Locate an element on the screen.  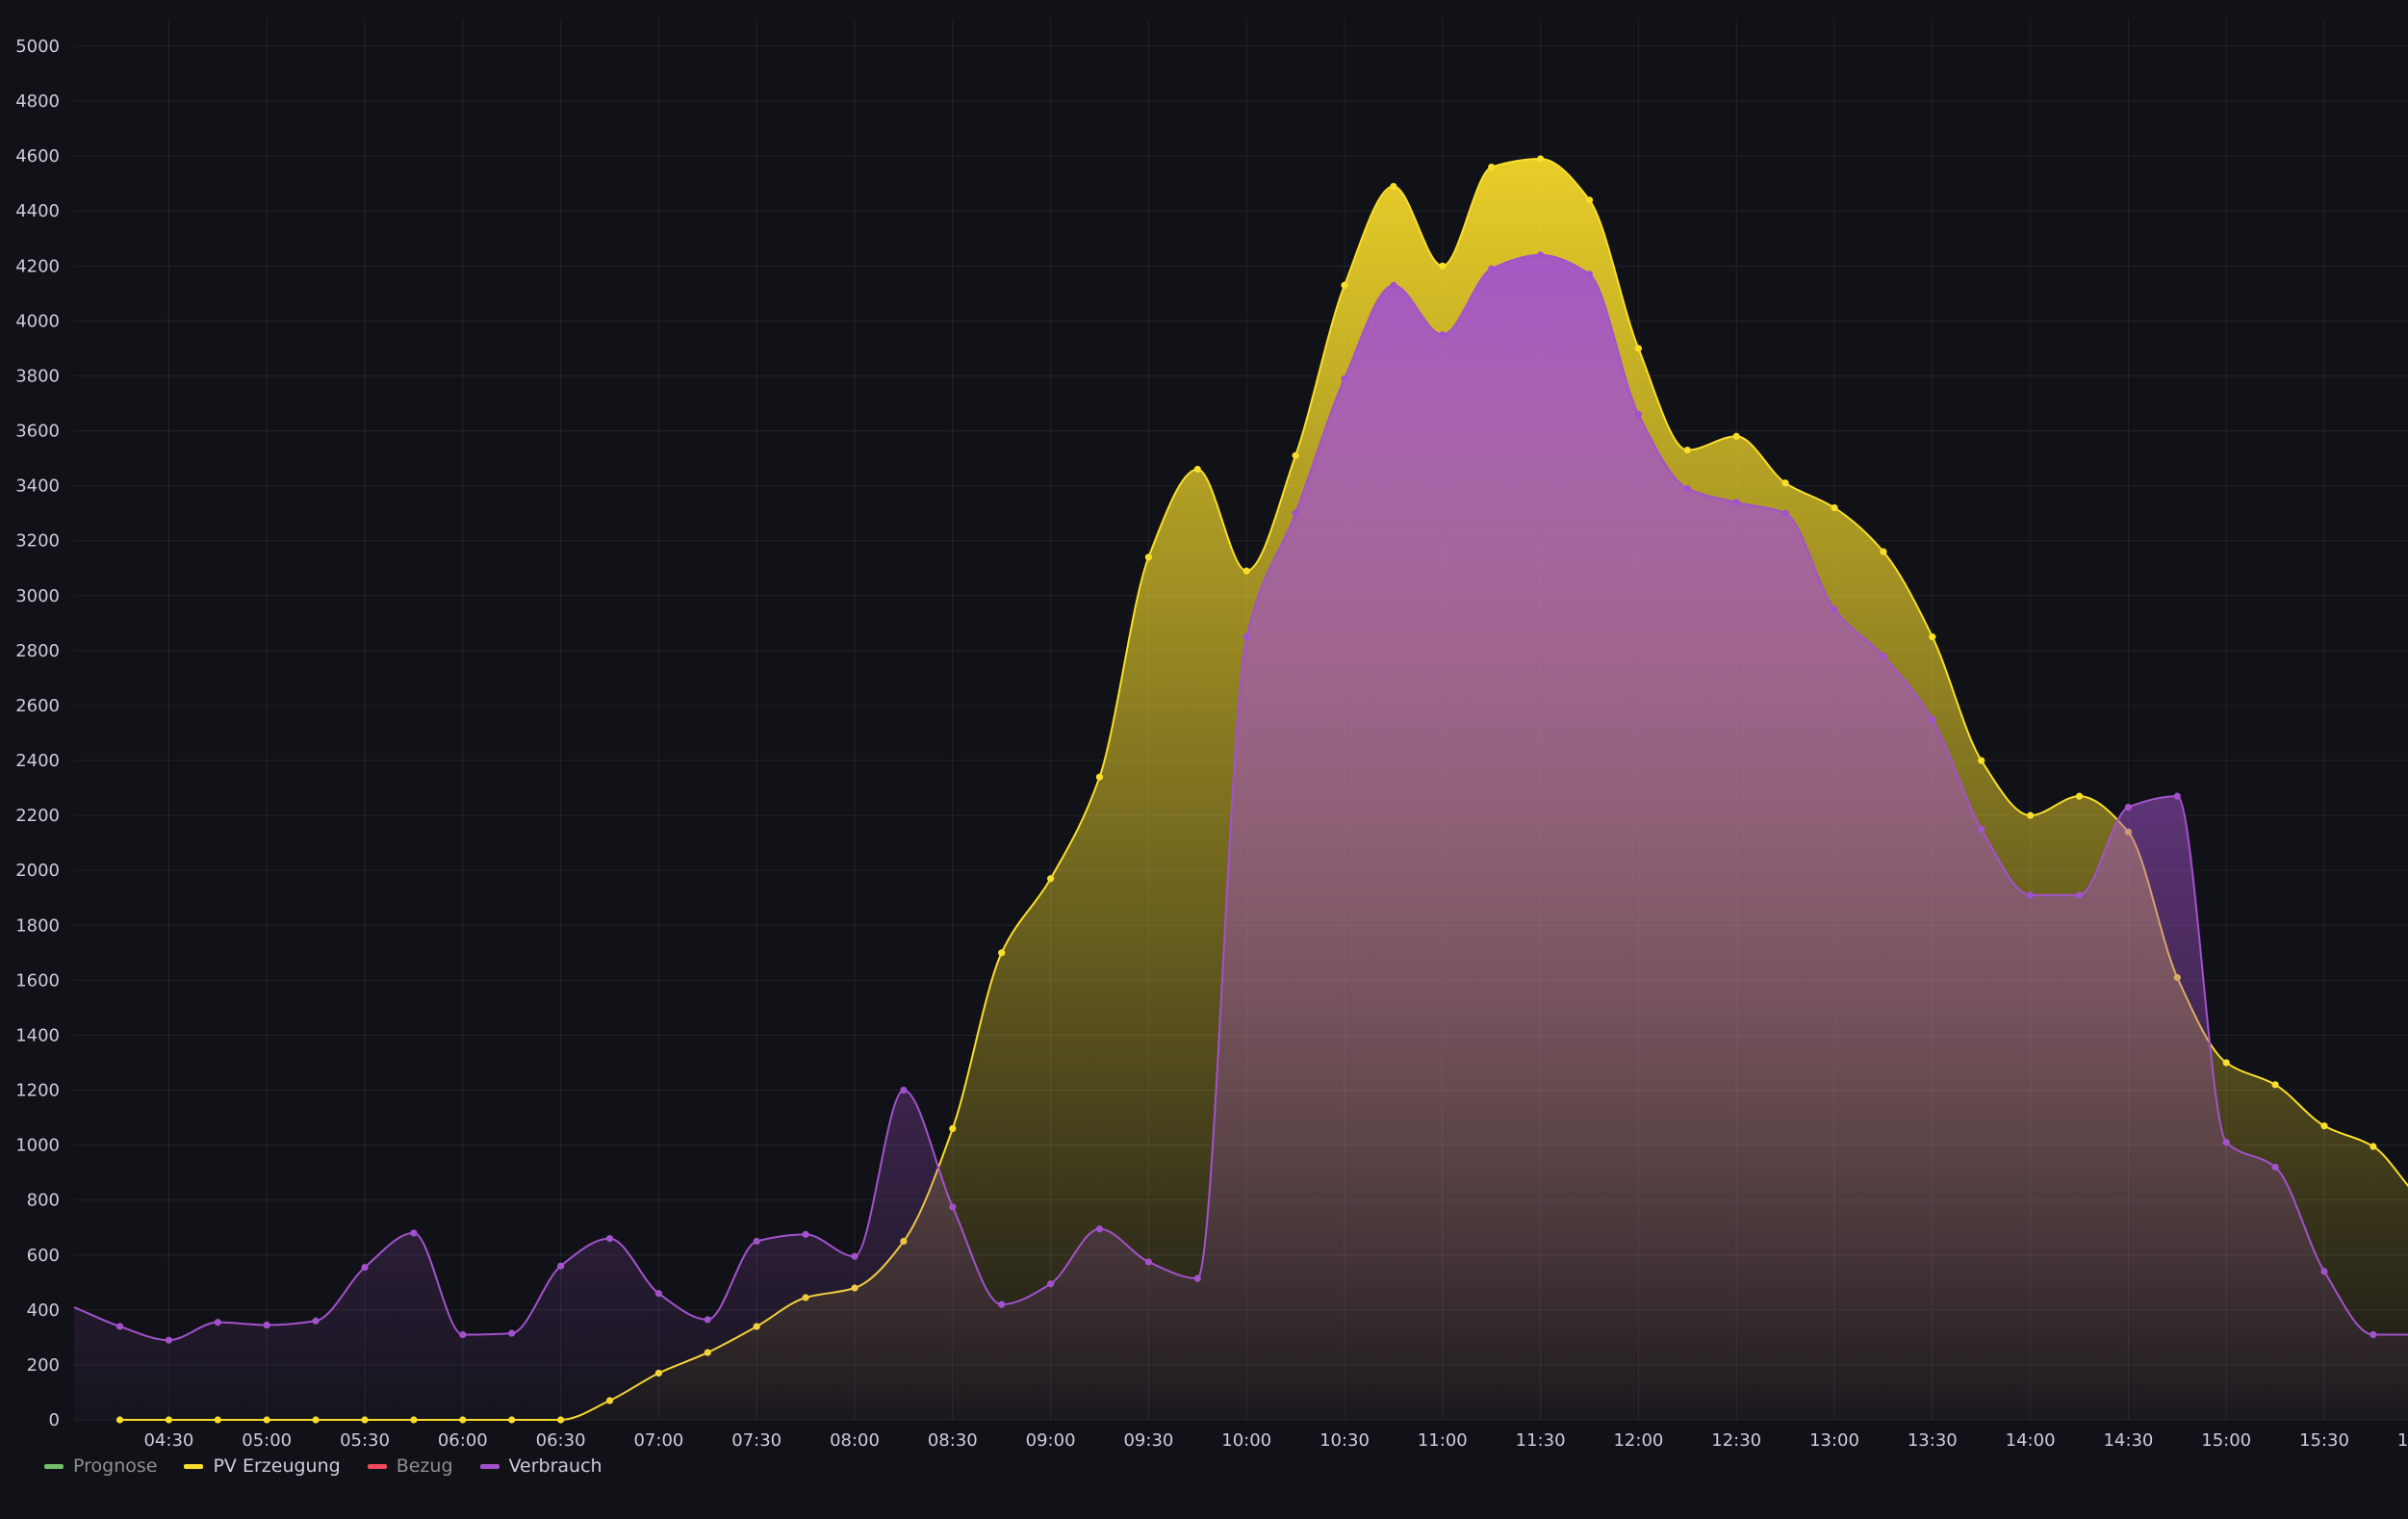
y-tick-label: 3400 is located at coordinates (37, 486).